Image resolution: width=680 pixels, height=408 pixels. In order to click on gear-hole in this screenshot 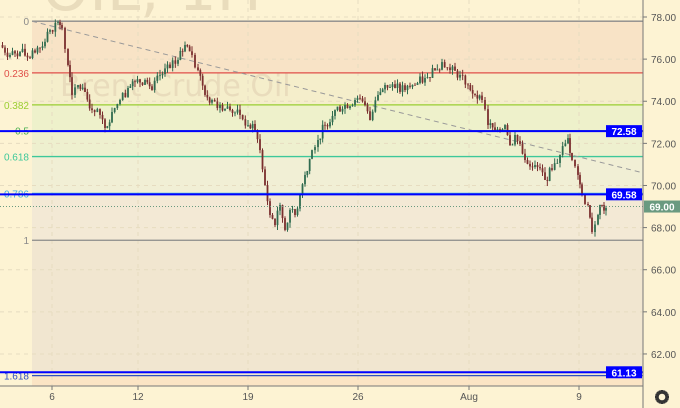, I will do `click(662, 397)`.